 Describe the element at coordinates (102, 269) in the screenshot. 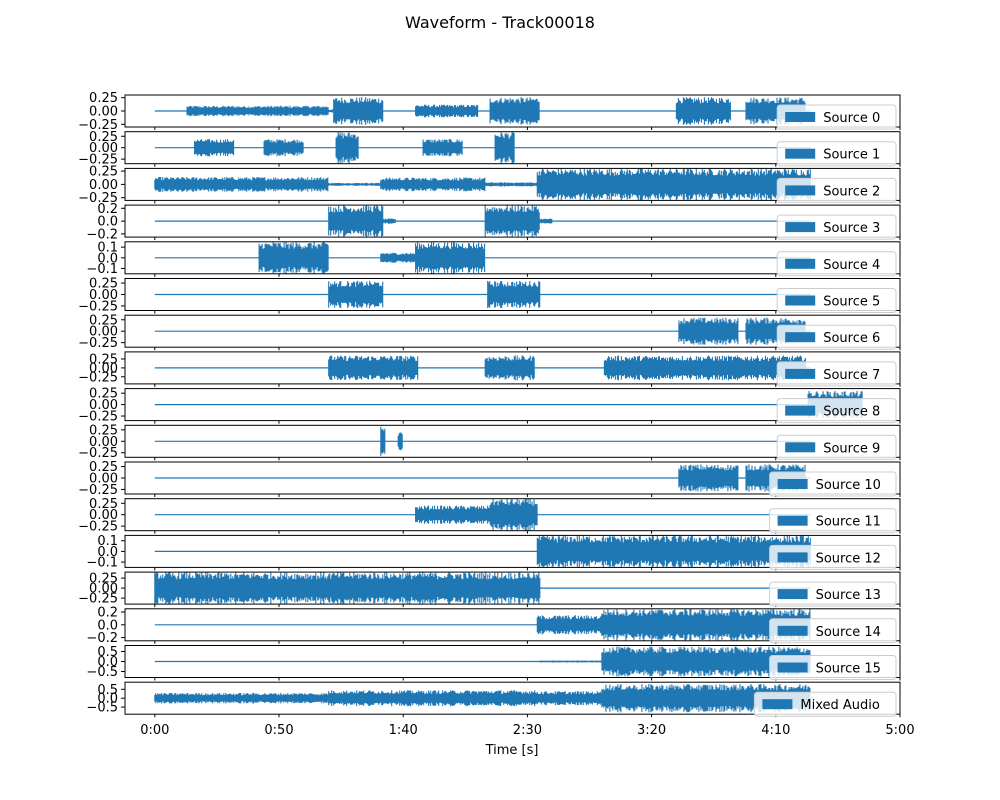

I see `ytick-label-source-4-2: −0.1` at that location.